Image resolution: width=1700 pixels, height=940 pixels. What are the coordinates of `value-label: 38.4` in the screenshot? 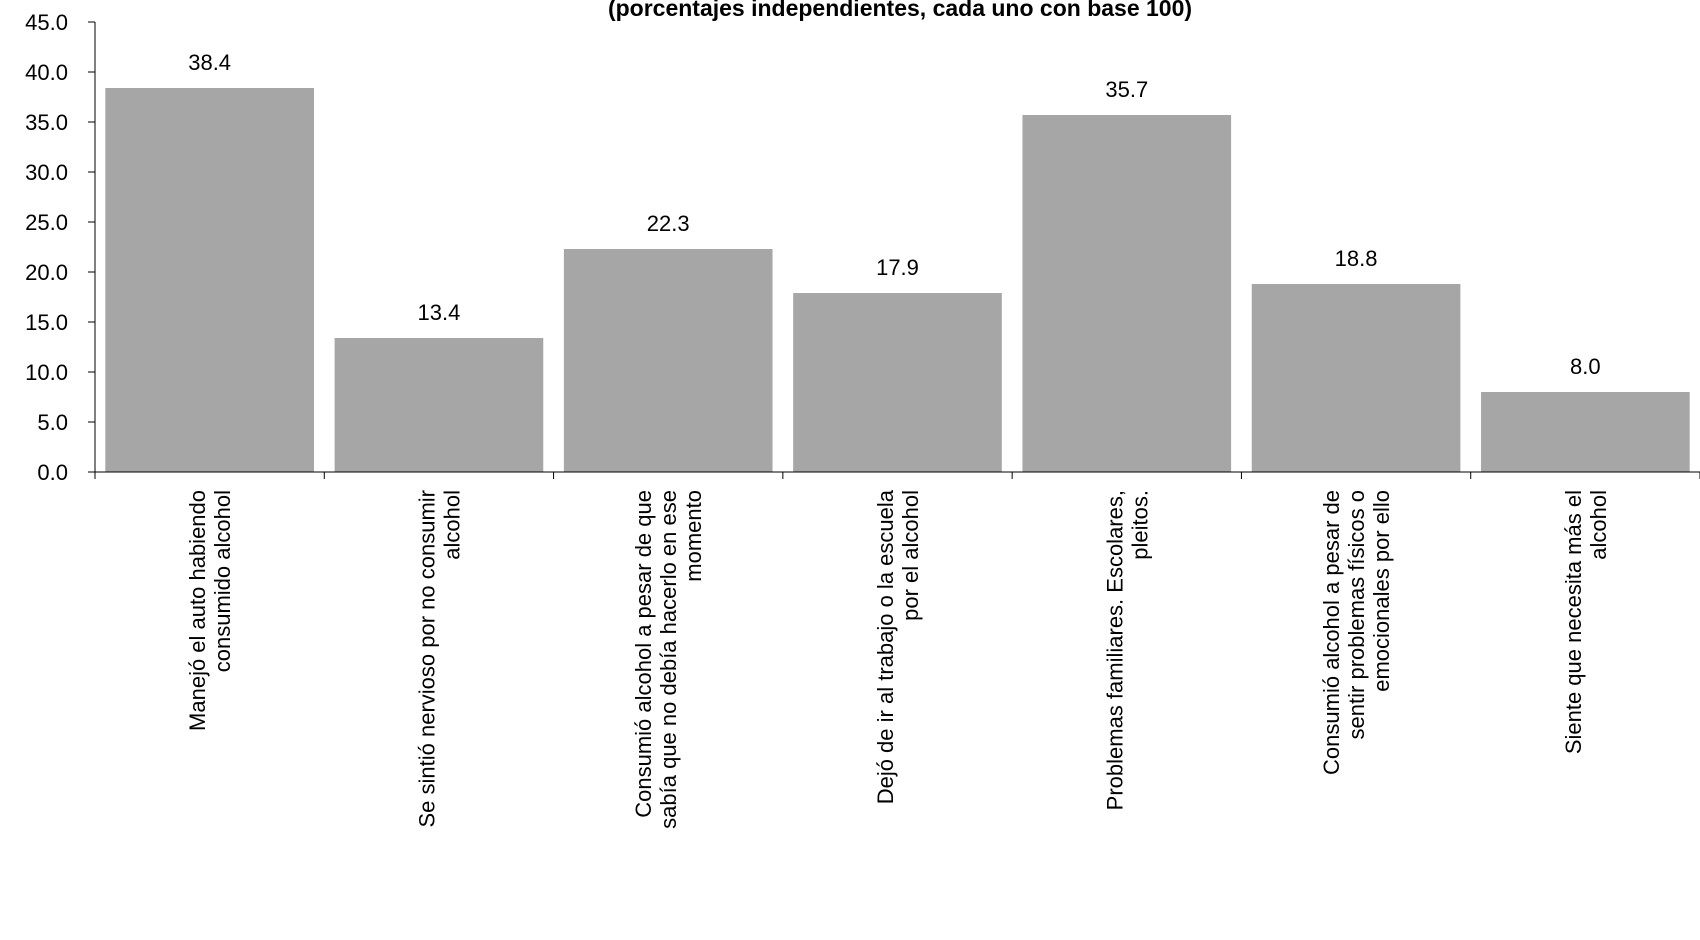 It's located at (209, 62).